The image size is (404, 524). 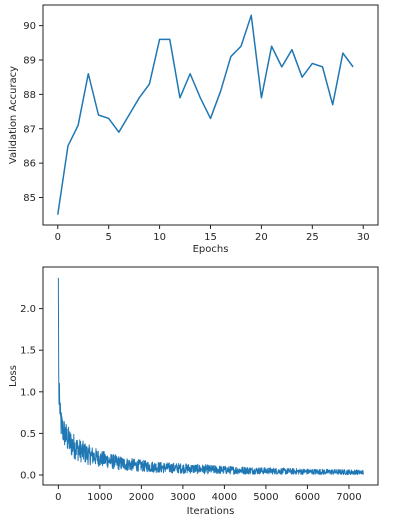 I want to click on accuracy-x-axis-label: Epochs, so click(x=211, y=249).